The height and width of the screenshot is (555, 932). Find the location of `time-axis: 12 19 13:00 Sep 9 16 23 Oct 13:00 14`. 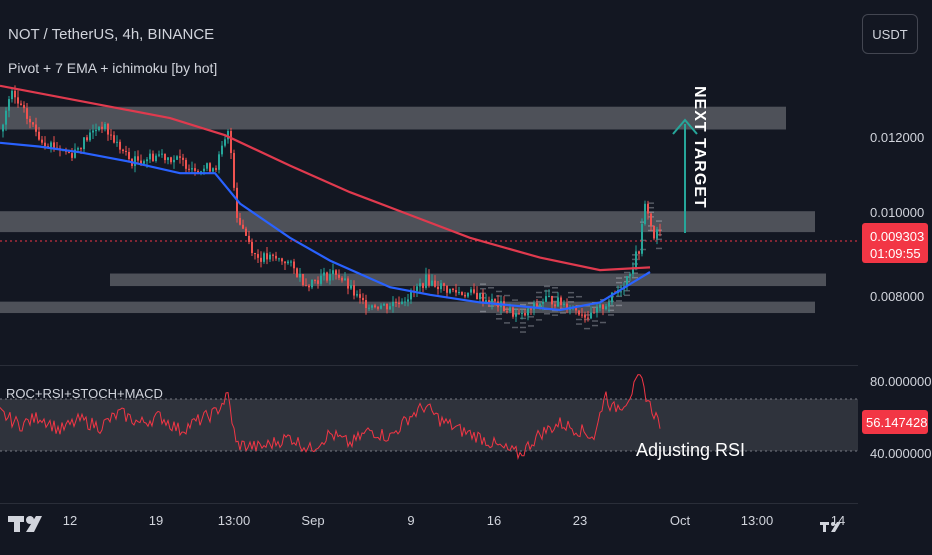

time-axis: 12 19 13:00 Sep 9 16 23 Oct 13:00 14 is located at coordinates (429, 515).